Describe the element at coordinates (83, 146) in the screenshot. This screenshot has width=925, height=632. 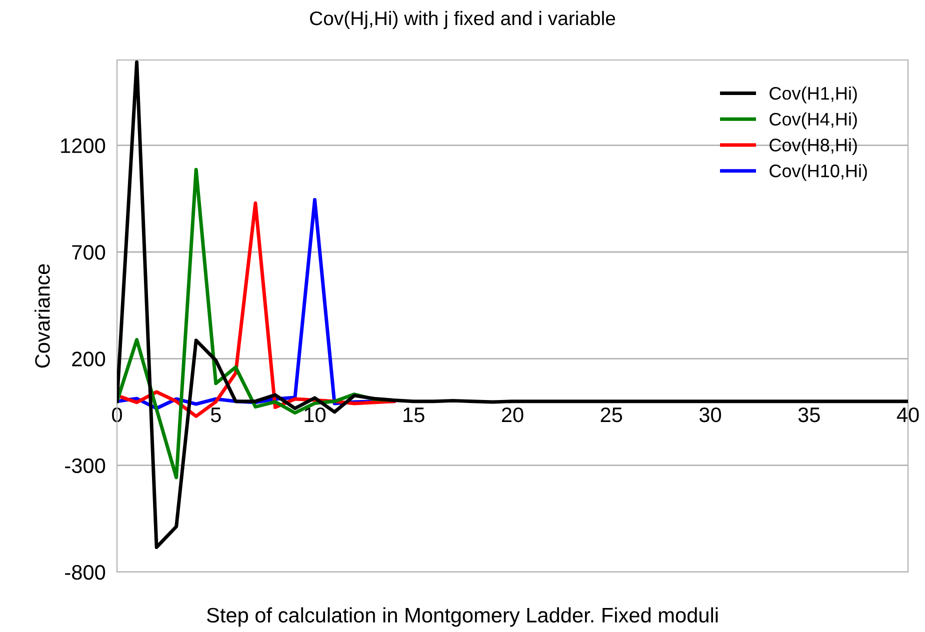
I see `y-tick-label: 1200` at that location.